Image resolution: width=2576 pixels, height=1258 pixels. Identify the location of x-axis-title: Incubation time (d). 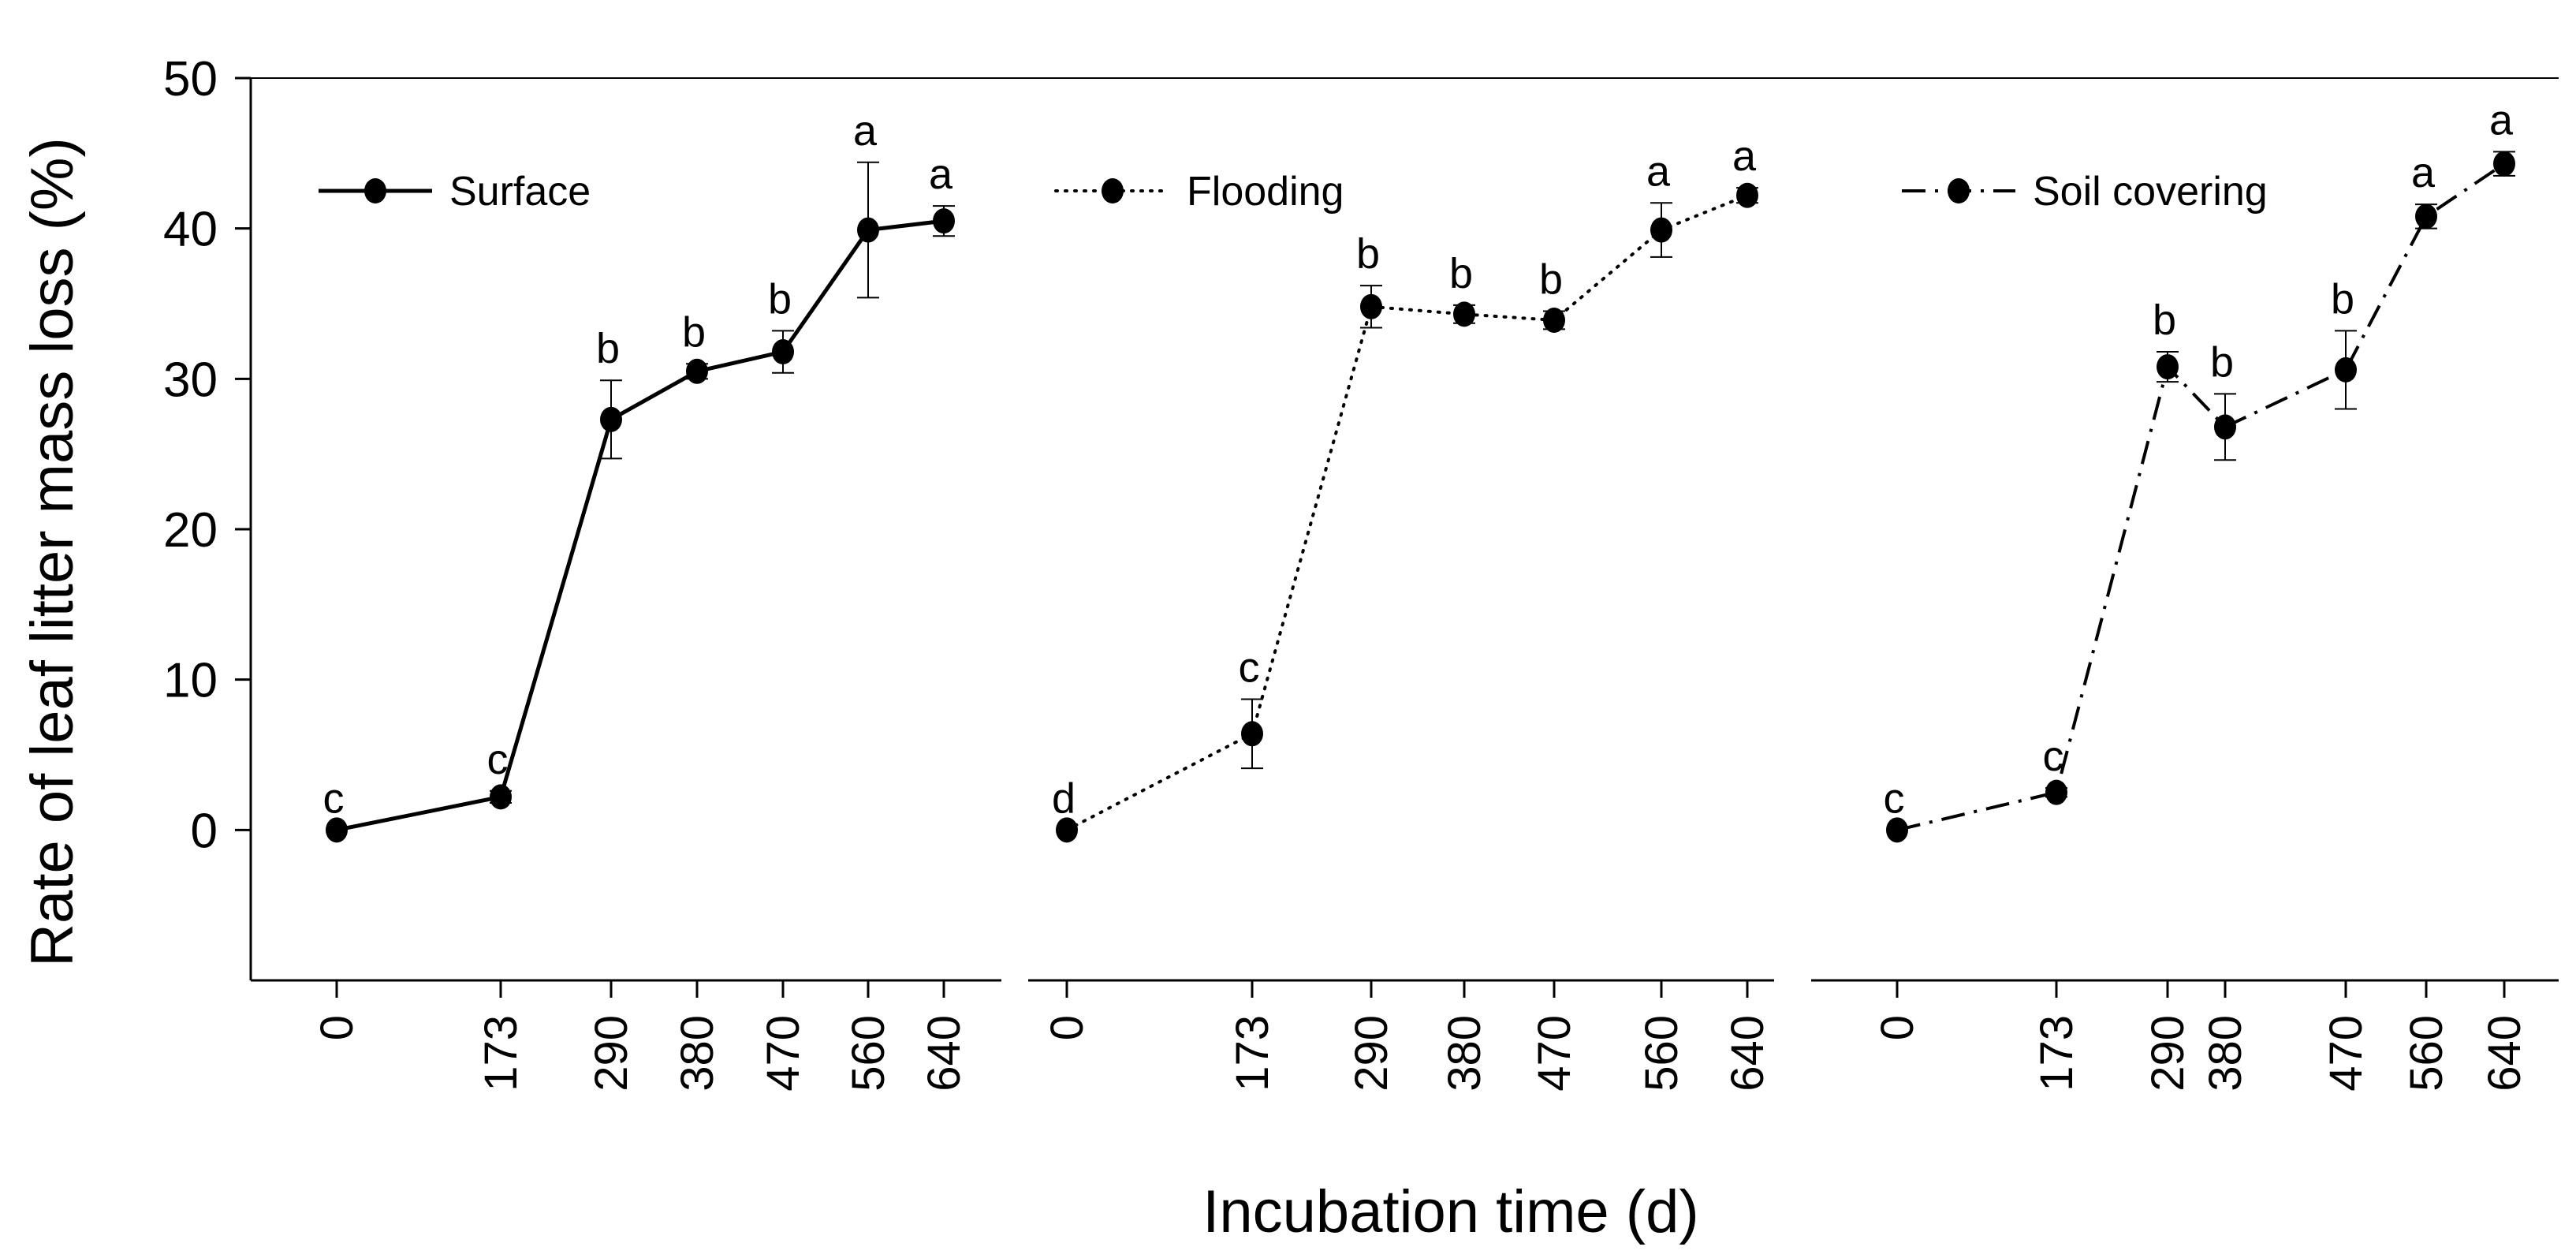
(1450, 1211).